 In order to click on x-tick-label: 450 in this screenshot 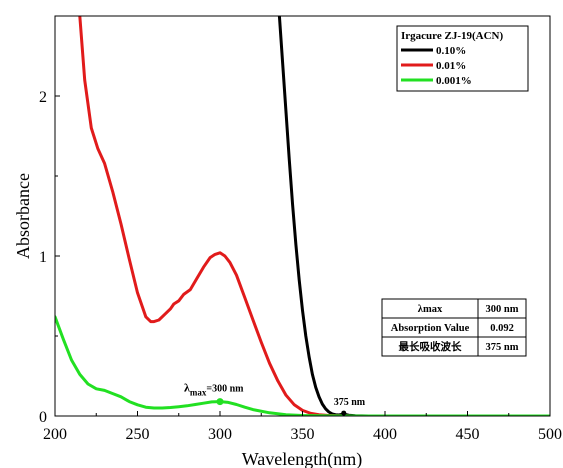, I will do `click(468, 434)`.